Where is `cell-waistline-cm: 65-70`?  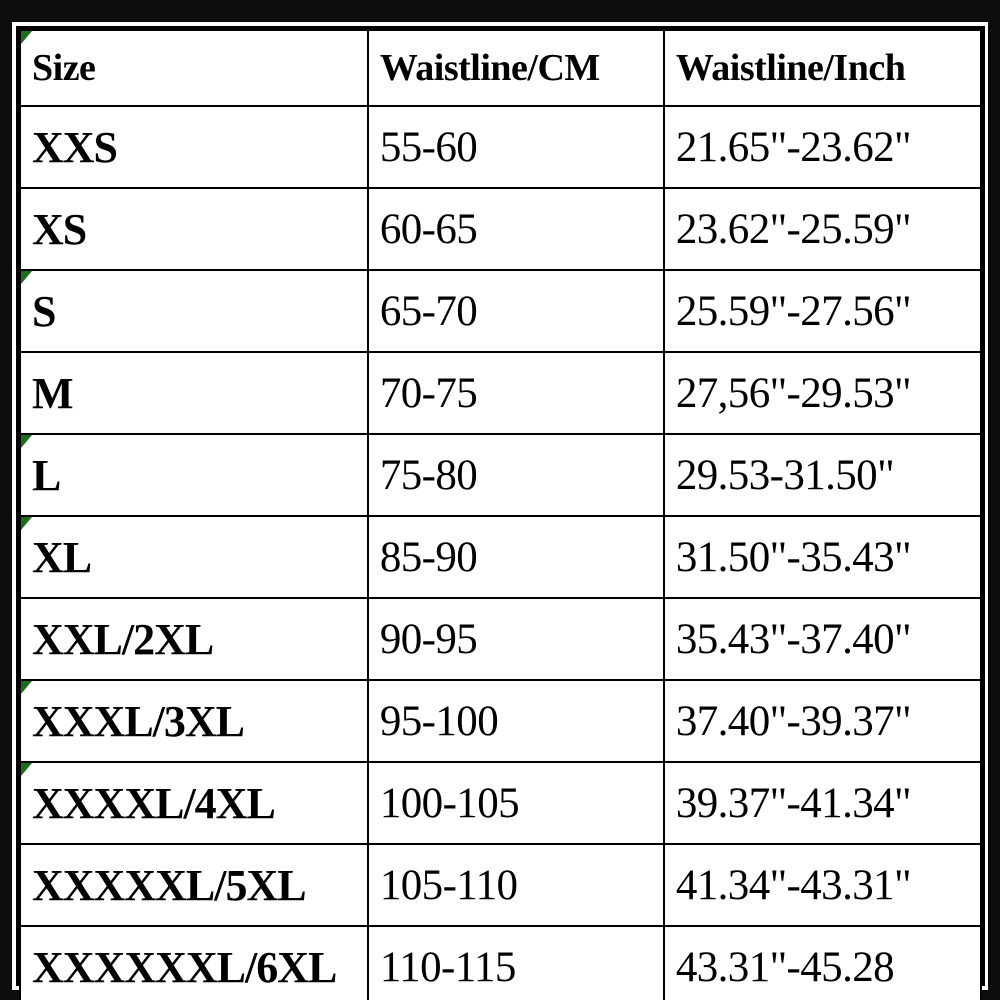
cell-waistline-cm: 65-70 is located at coordinates (515, 311).